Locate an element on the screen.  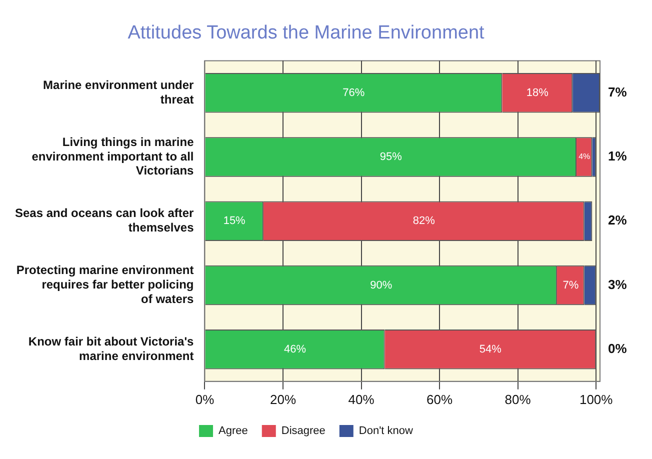
y-tick-label: Seas and oceans can look after themselves is located at coordinates (104, 220).